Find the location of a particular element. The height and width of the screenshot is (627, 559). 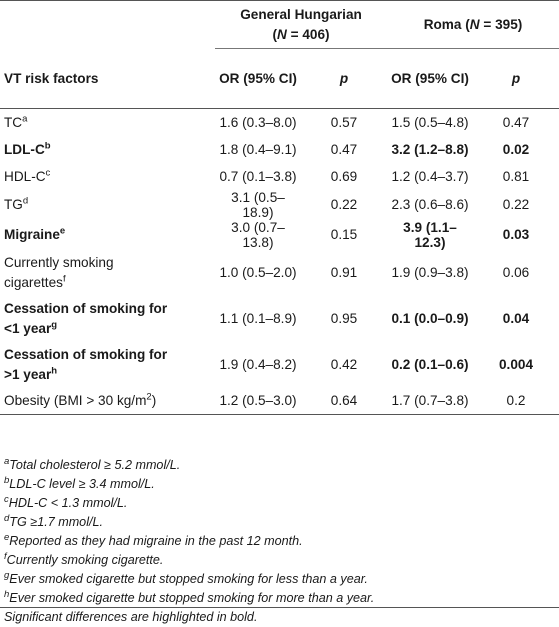

group-header-general: General Hungarian (N = 406) is located at coordinates (301, 24).